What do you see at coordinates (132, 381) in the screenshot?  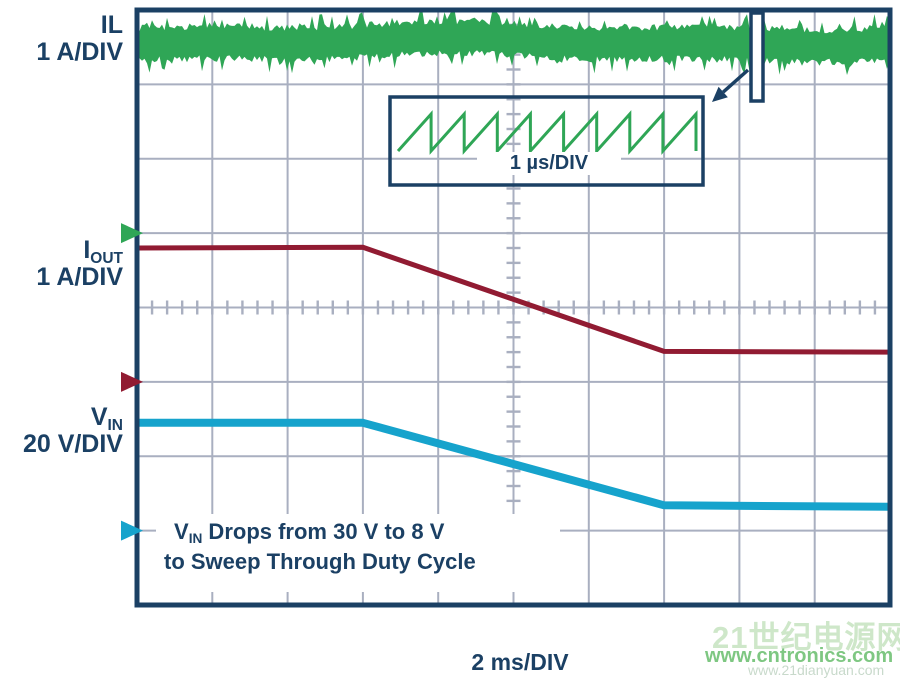 I see `ground-marker-iout` at bounding box center [132, 381].